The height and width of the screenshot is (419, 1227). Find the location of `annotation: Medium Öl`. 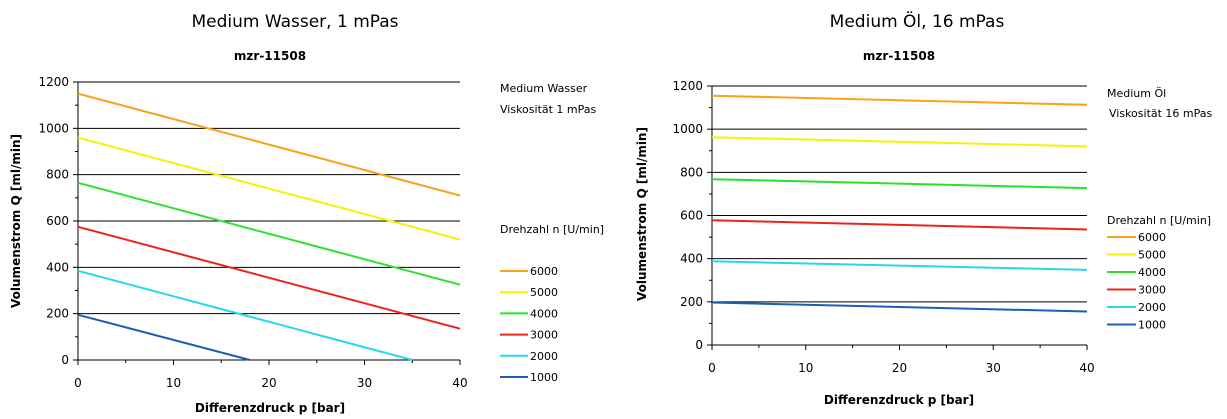

annotation: Medium Öl is located at coordinates (1136, 93).